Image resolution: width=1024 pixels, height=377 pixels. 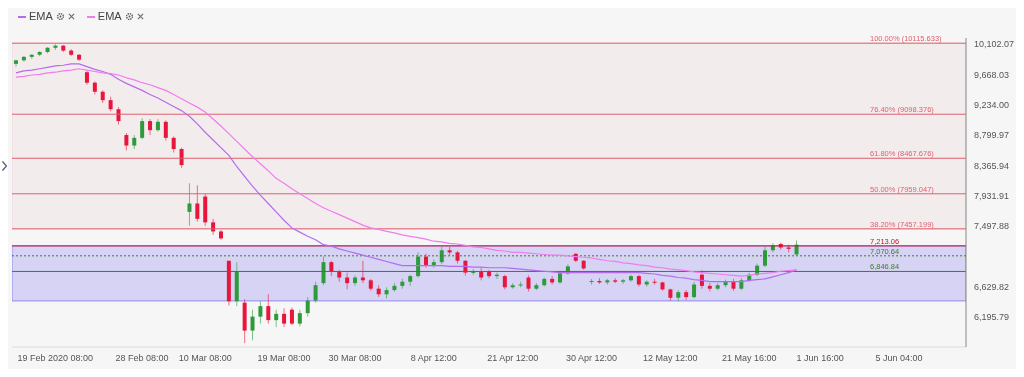 What do you see at coordinates (433, 358) in the screenshot?
I see `x-tick-label: 8 Apr 12:00` at bounding box center [433, 358].